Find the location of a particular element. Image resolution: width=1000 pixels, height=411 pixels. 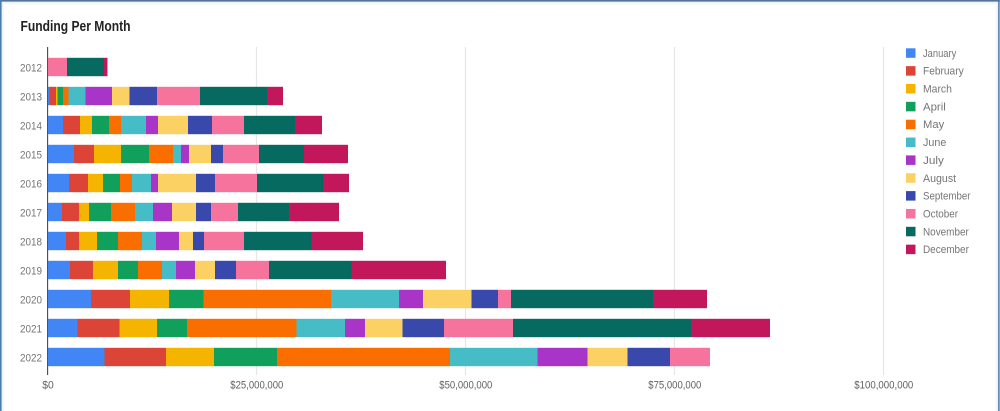

svg-text: 2020 is located at coordinates (31, 300).